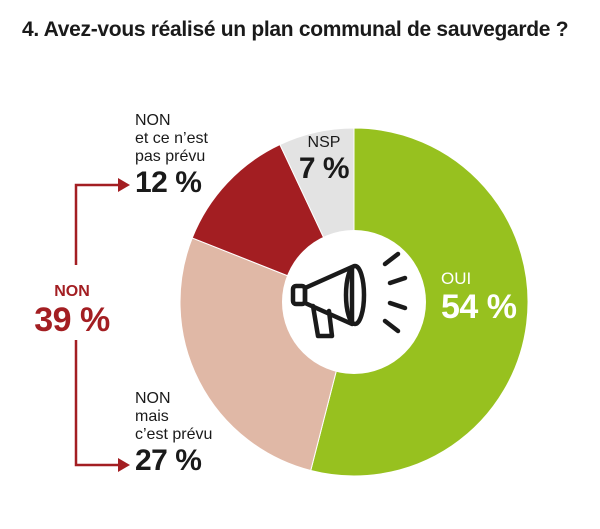  I want to click on non-pas-prevu-line2: et ce n’est, so click(171, 138).